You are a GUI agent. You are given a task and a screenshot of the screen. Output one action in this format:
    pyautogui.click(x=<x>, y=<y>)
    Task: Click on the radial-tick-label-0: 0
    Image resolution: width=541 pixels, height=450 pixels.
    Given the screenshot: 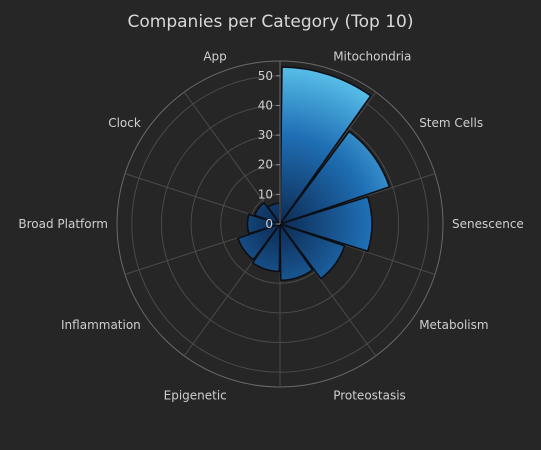 What is the action you would take?
    pyautogui.click(x=269, y=224)
    